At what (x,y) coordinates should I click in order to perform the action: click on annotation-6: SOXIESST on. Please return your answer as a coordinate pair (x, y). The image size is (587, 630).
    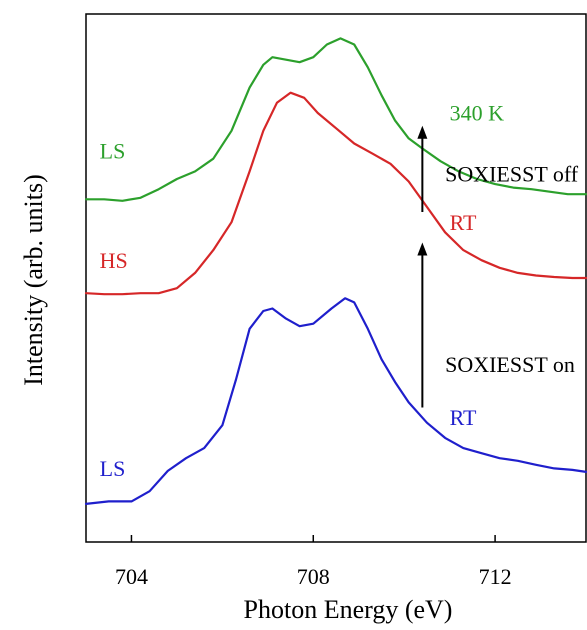
    Looking at the image, I should click on (510, 364).